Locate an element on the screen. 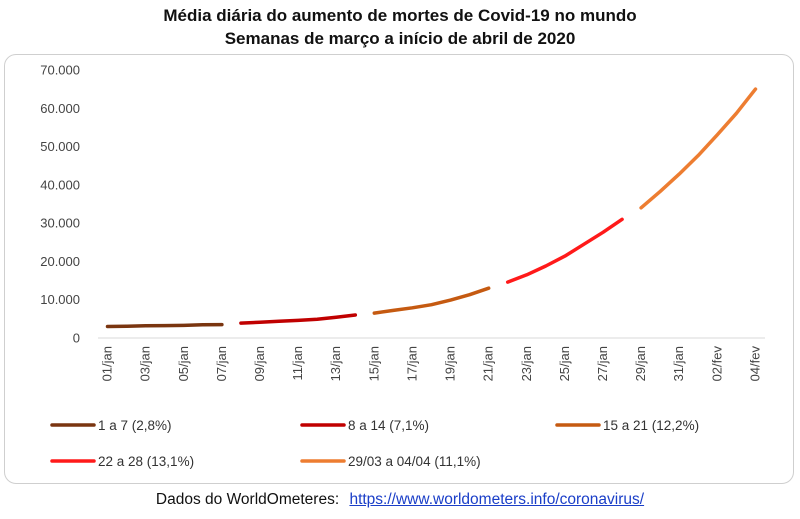 This screenshot has width=800, height=519. y-tick-label: 0 is located at coordinates (76, 338).